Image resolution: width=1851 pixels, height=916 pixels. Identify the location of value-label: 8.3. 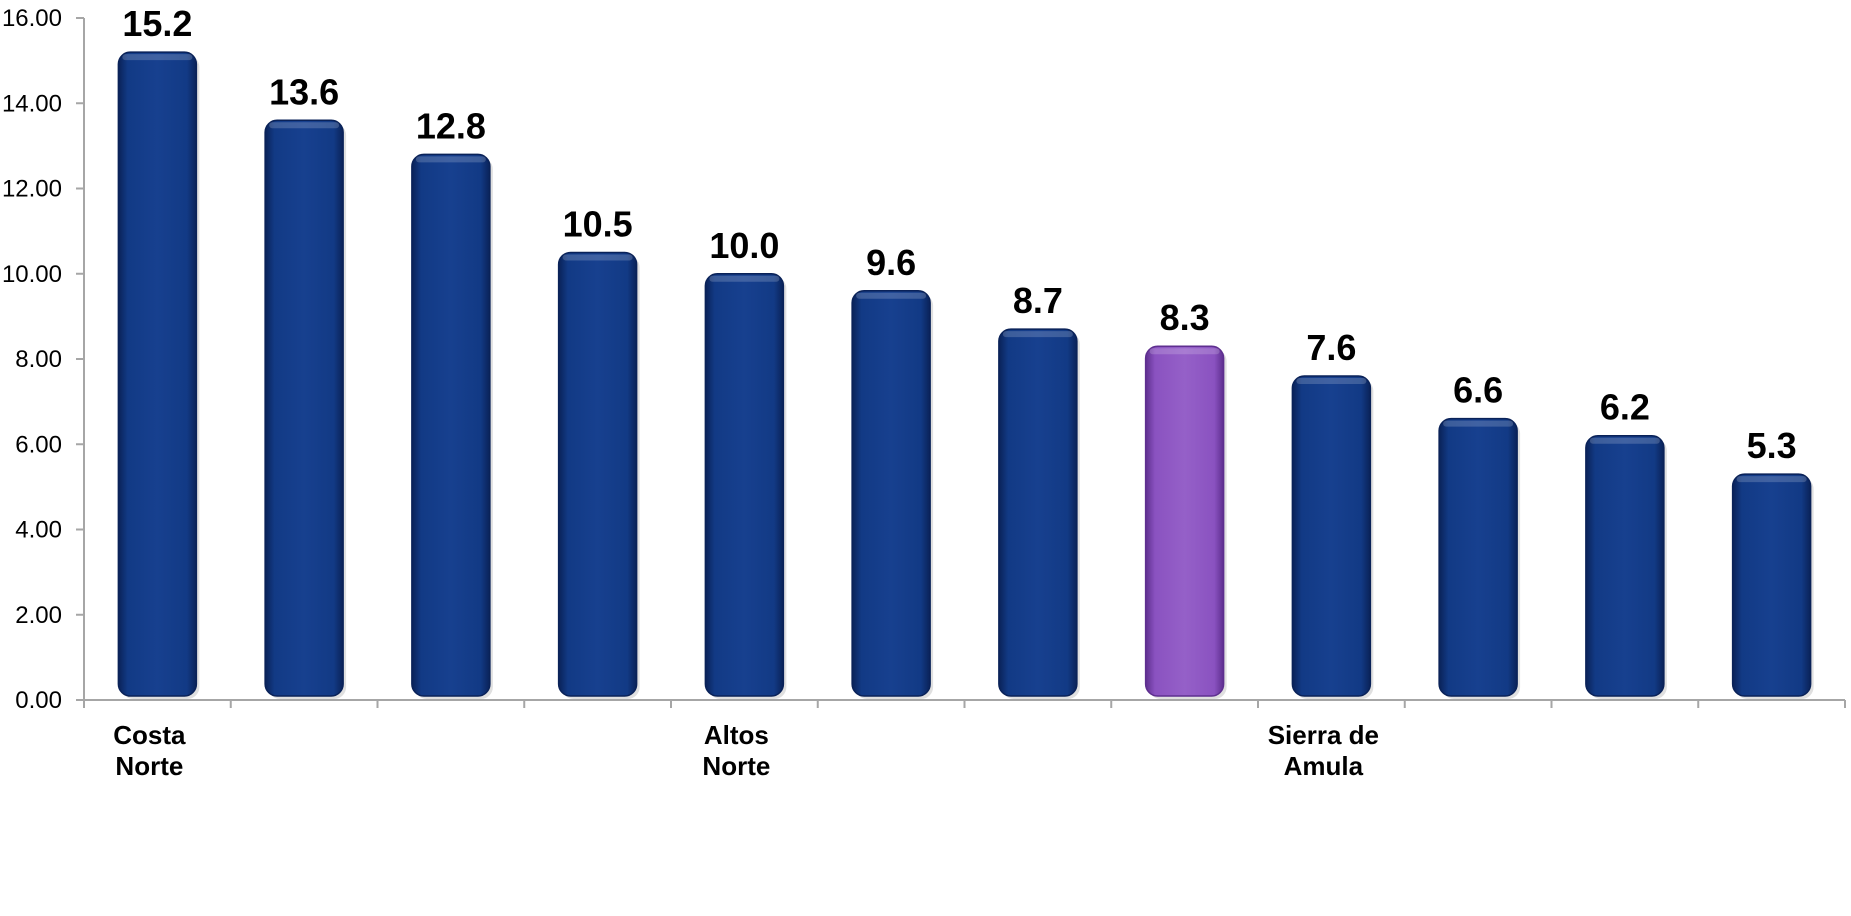
(1185, 317).